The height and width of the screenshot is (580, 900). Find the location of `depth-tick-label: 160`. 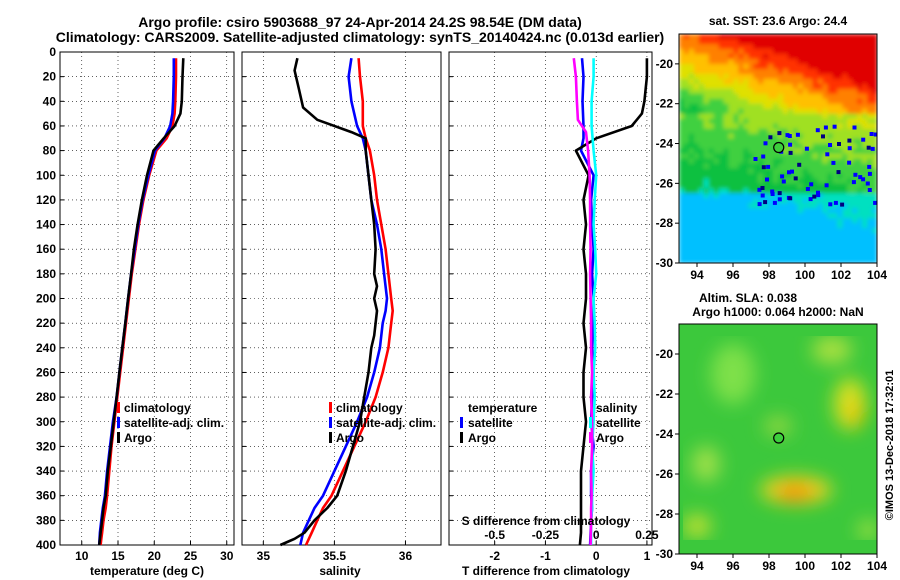

depth-tick-label: 160 is located at coordinates (46, 249).